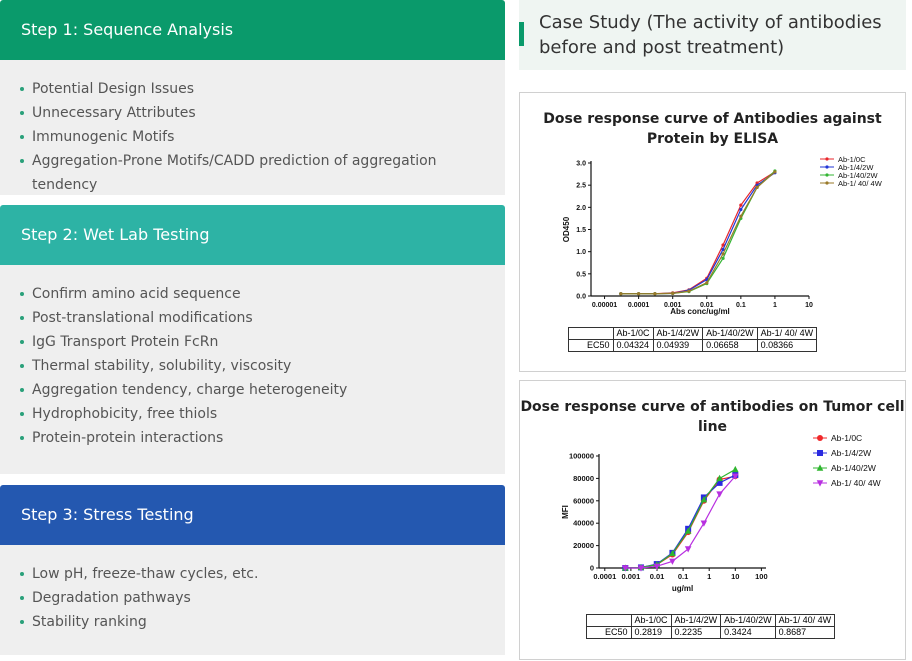 The width and height of the screenshot is (912, 661). I want to click on table-cell: 0.2235, so click(696, 632).